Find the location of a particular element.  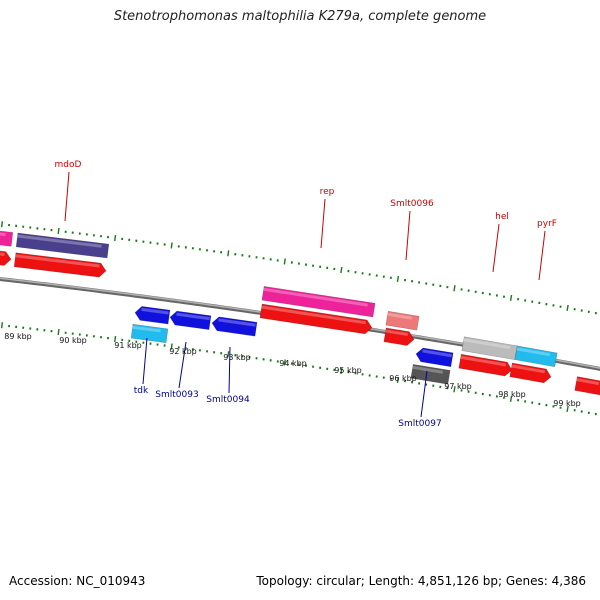

kbp-label: 92 kbp is located at coordinates (183, 351).